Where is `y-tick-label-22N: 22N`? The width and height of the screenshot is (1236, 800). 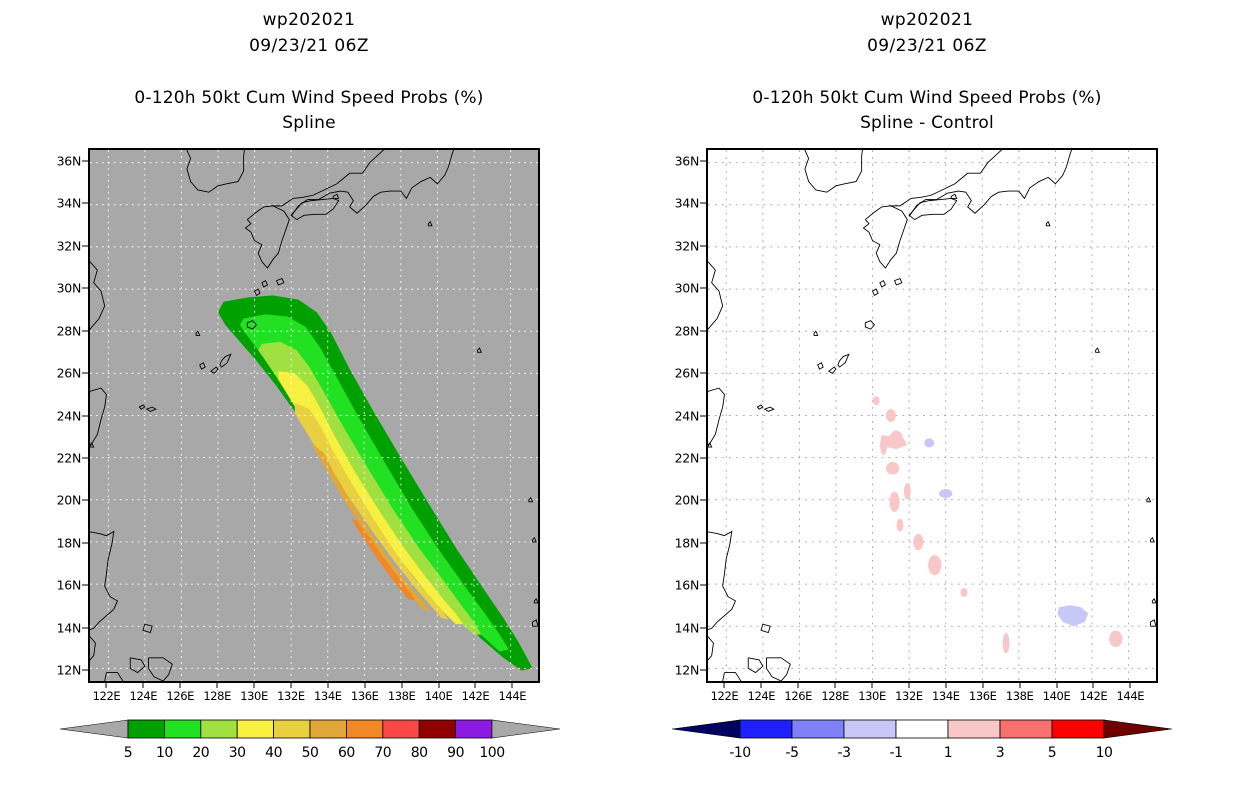 y-tick-label-22N: 22N is located at coordinates (687, 458).